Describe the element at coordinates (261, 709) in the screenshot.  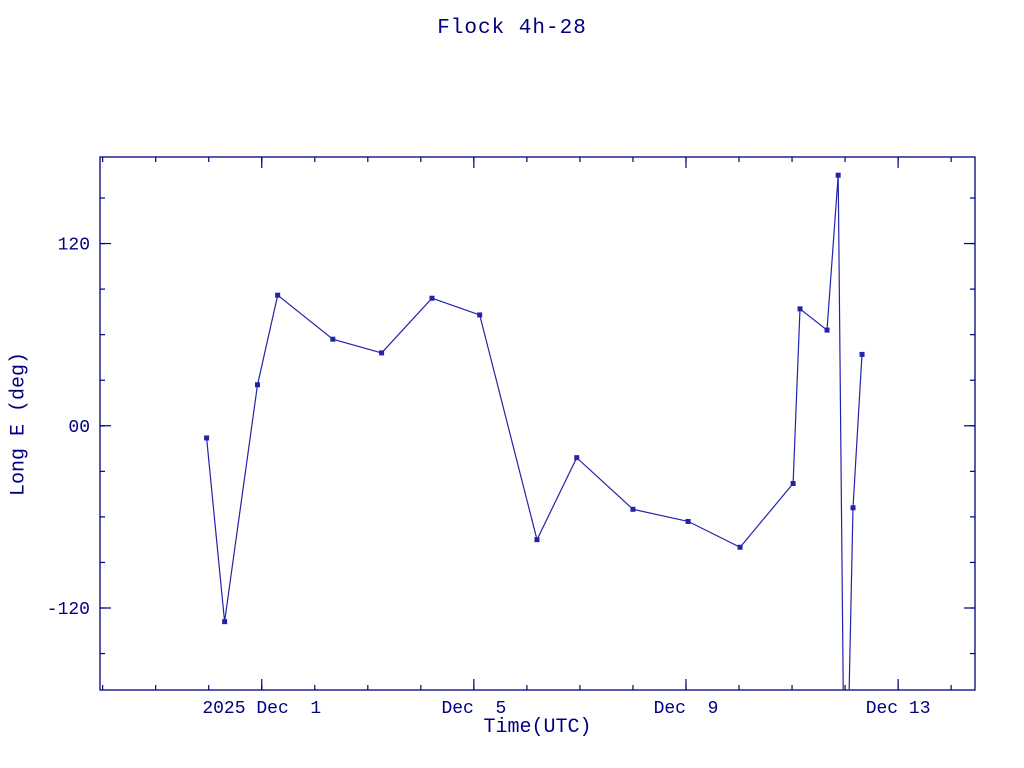
I see `x-tick-label: 2025 Dec 1` at that location.